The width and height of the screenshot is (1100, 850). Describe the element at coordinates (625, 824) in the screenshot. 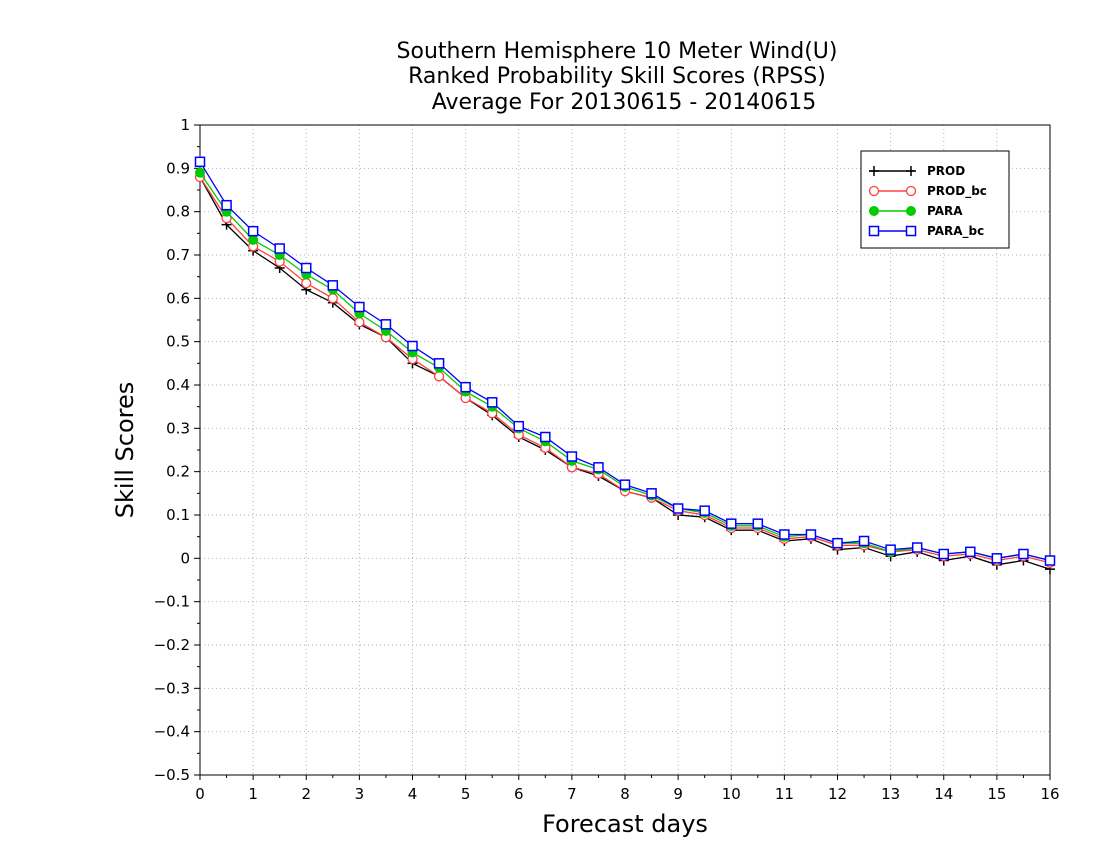

I see `x-axis-label: Forecast days` at that location.